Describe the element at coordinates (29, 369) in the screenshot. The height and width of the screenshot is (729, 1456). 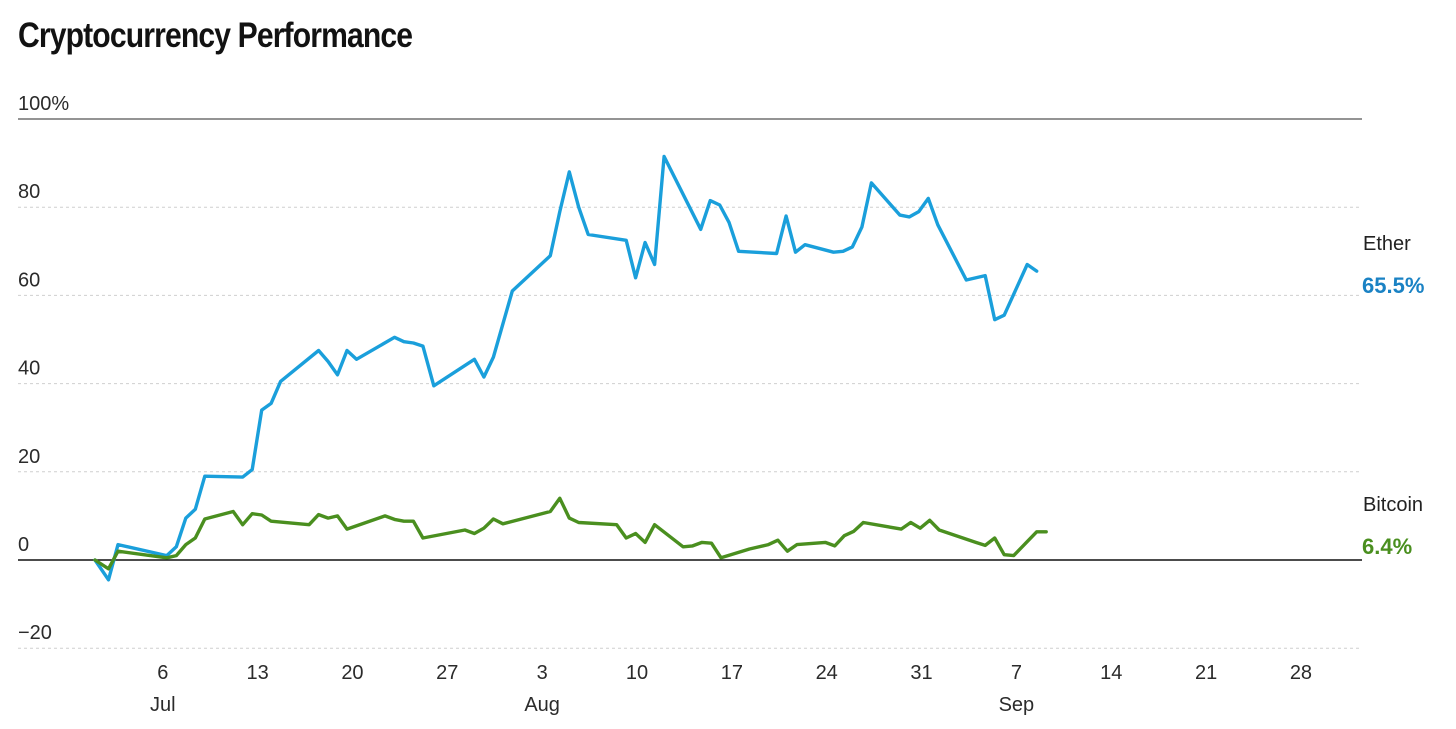
I see `y-tick-label: 40` at that location.